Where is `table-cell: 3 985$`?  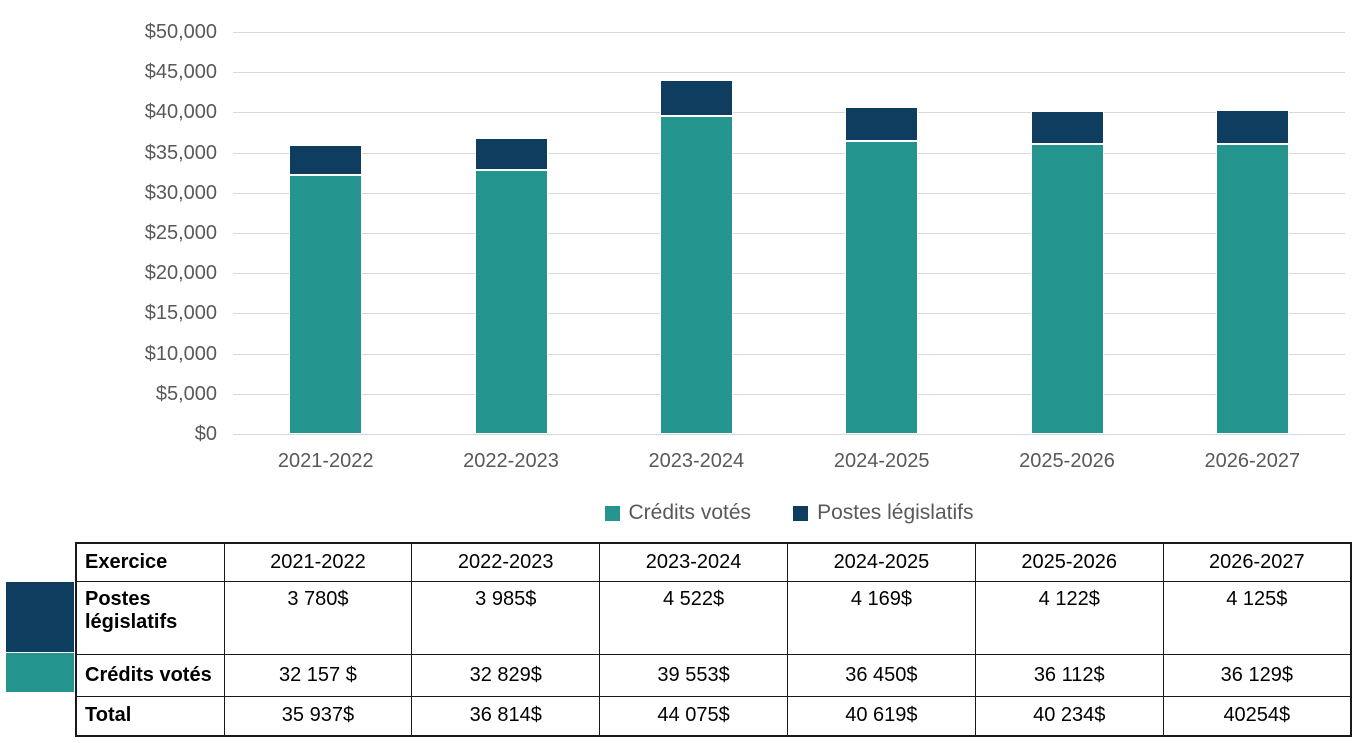 table-cell: 3 985$ is located at coordinates (506, 617).